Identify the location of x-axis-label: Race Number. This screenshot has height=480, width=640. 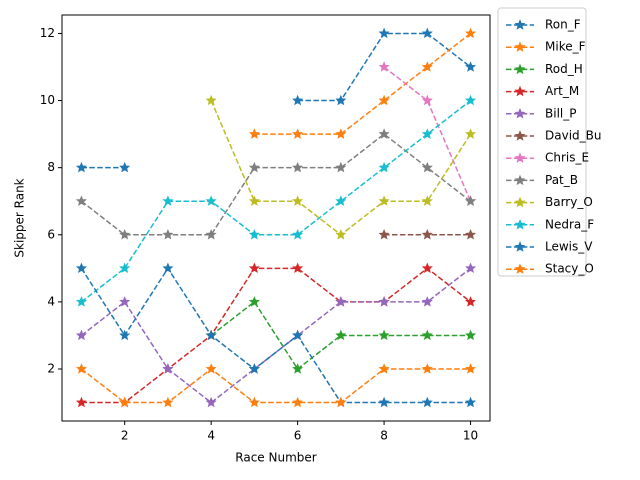
(275, 458).